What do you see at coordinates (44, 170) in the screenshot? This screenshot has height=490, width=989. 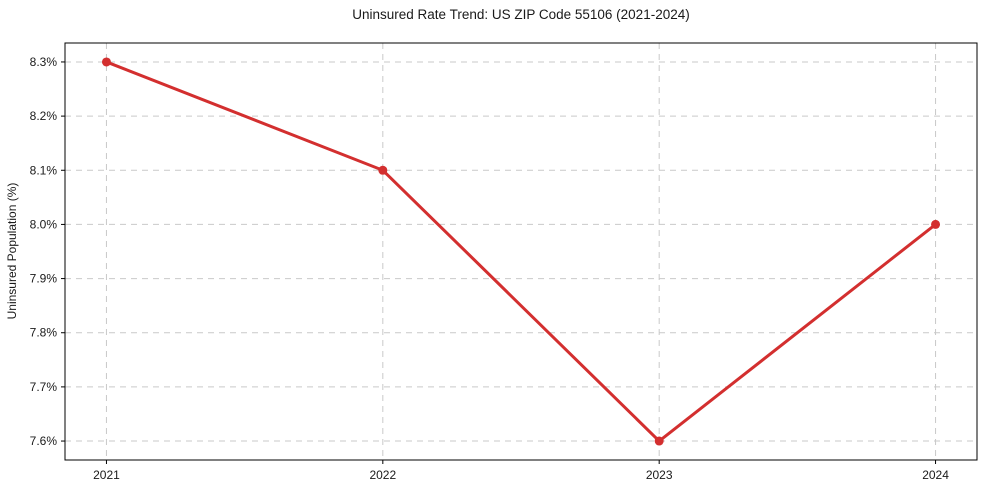 I see `y-tick-label: 8.1%` at bounding box center [44, 170].